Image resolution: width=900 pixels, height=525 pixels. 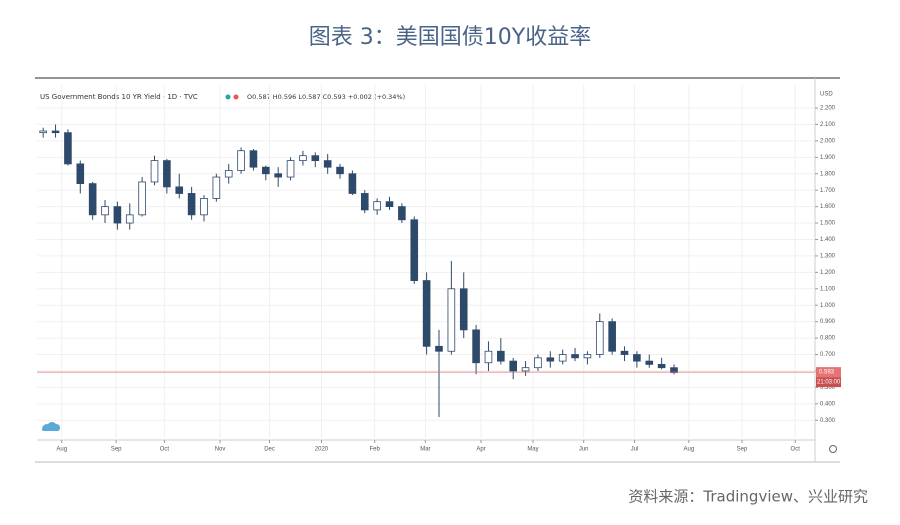 I want to click on y-tick-label: 1.500, so click(x=828, y=224).